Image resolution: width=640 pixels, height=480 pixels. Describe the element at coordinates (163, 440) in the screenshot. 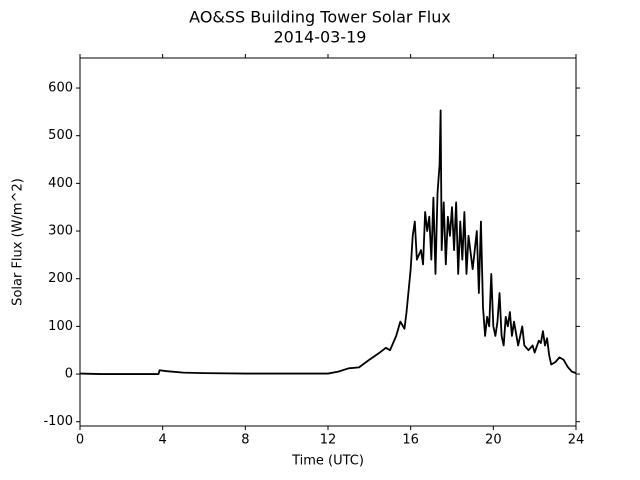

I see `x-tick-label: 4` at that location.